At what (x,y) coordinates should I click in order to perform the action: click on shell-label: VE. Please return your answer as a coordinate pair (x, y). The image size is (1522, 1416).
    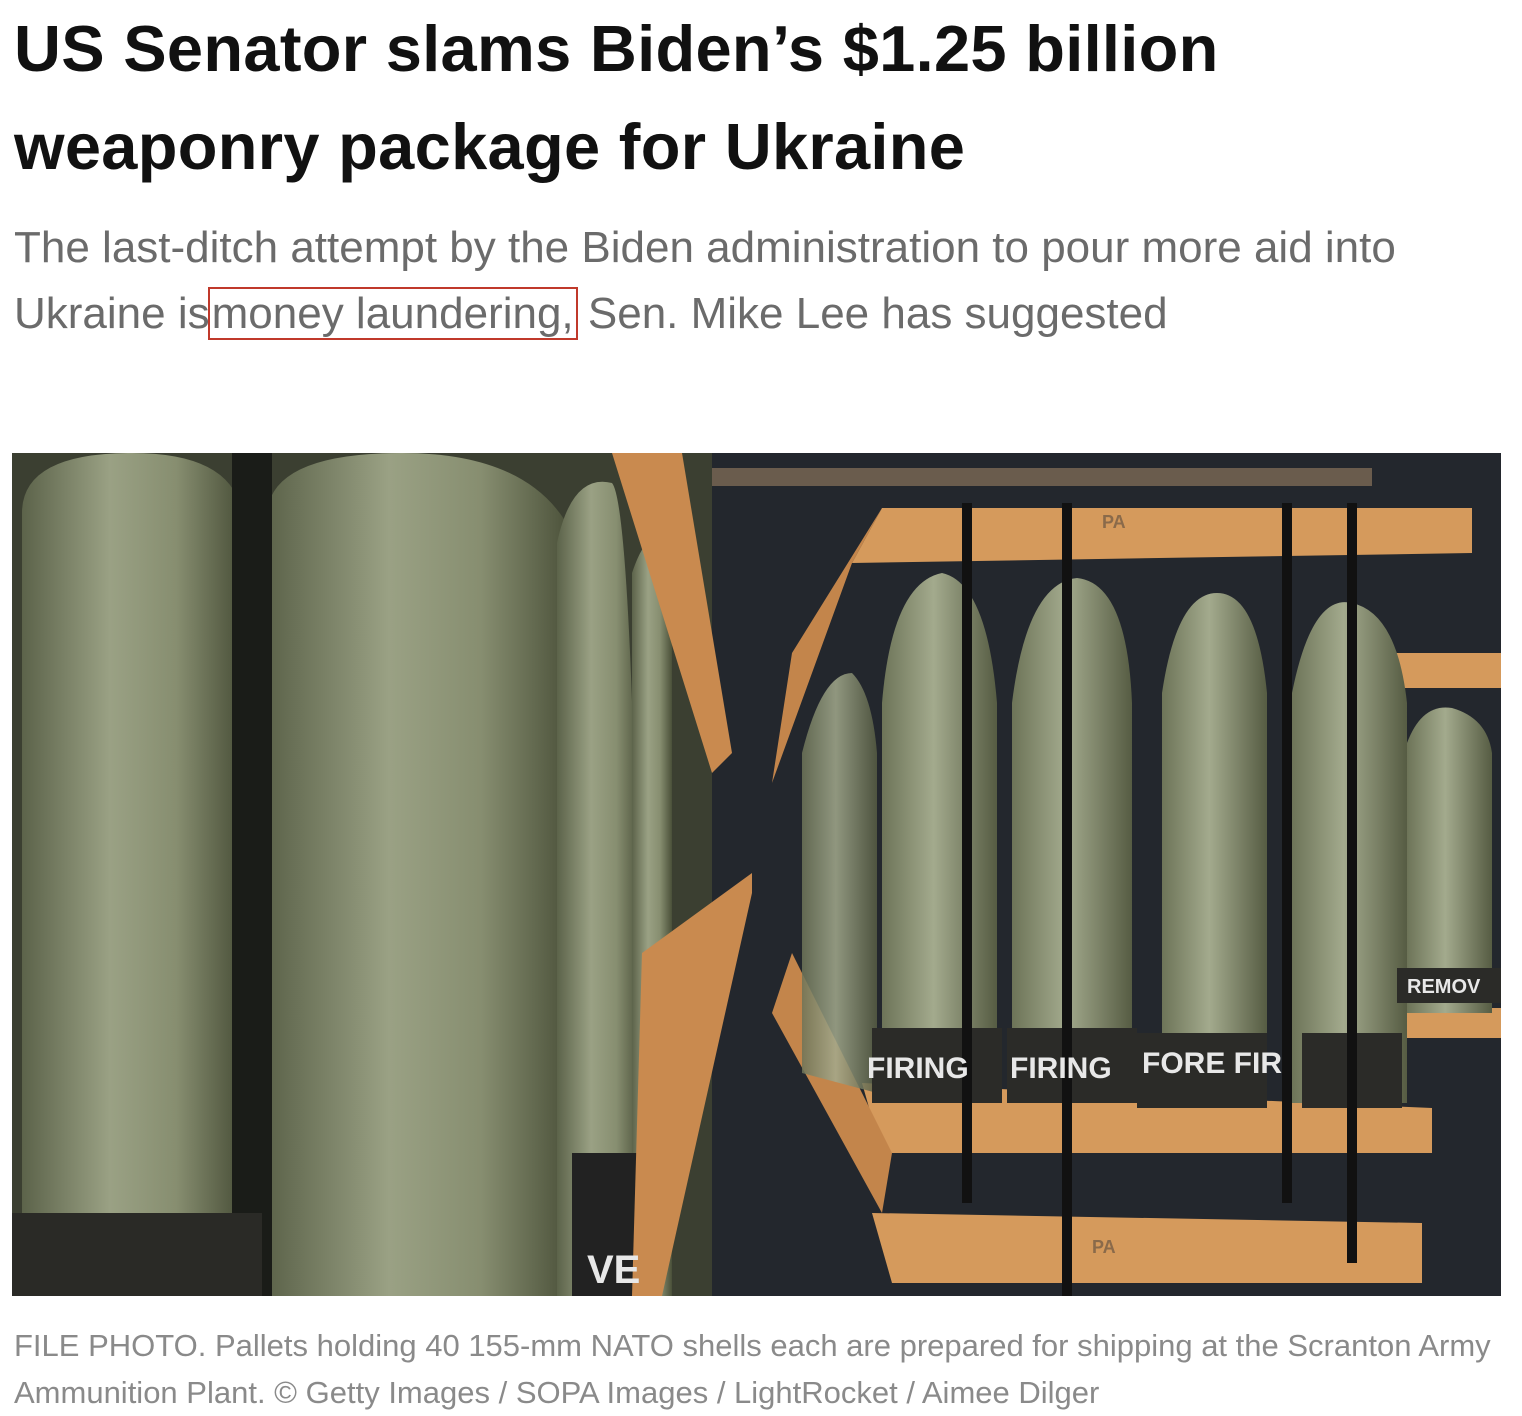
    Looking at the image, I should click on (613, 1270).